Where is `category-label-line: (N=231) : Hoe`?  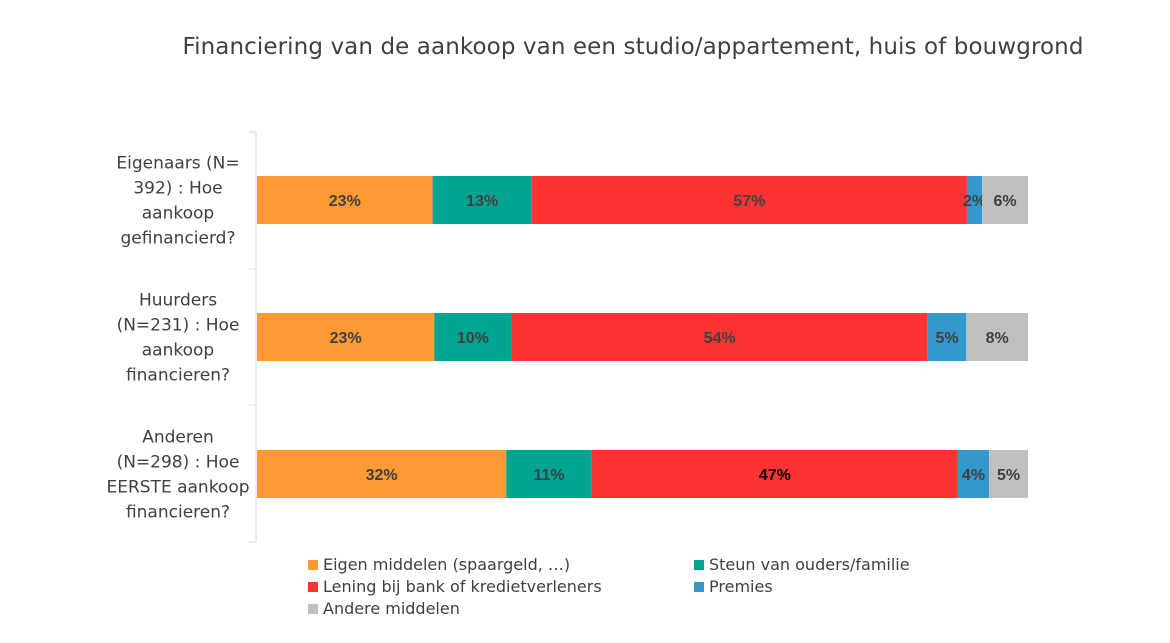
category-label-line: (N=231) : Hoe is located at coordinates (178, 326).